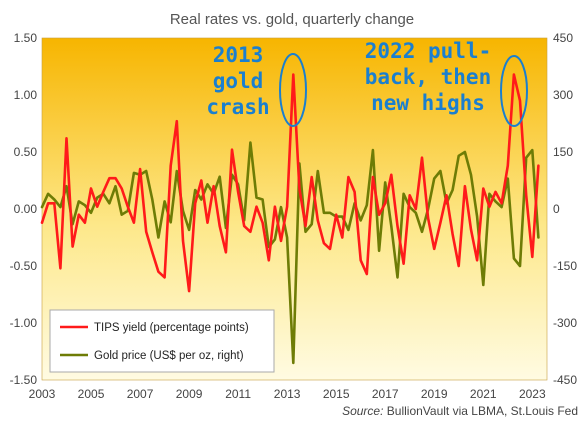 Image resolution: width=585 pixels, height=427 pixels. What do you see at coordinates (293, 90) in the screenshot?
I see `annotation-2013-circle` at bounding box center [293, 90].